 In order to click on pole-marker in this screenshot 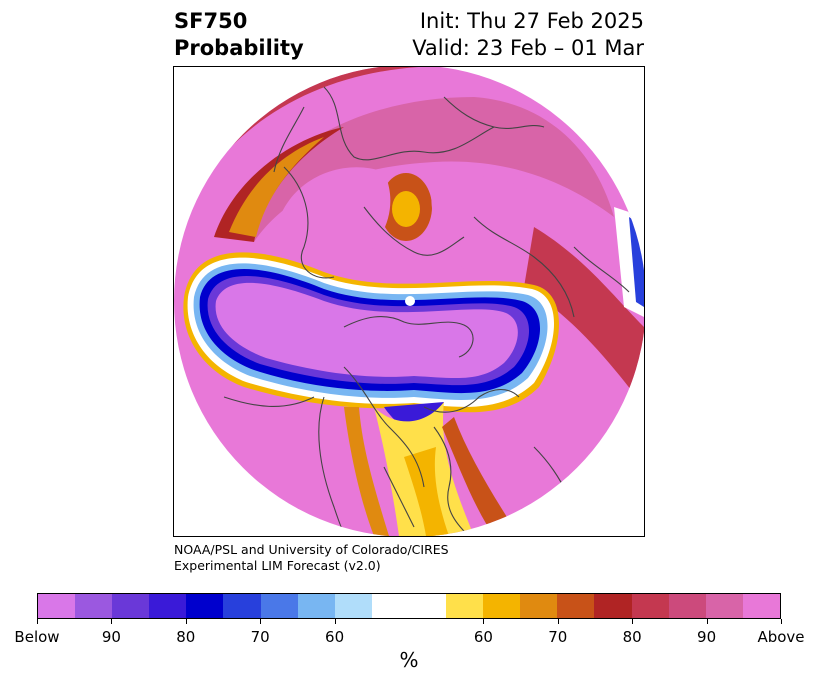, I will do `click(410, 301)`.